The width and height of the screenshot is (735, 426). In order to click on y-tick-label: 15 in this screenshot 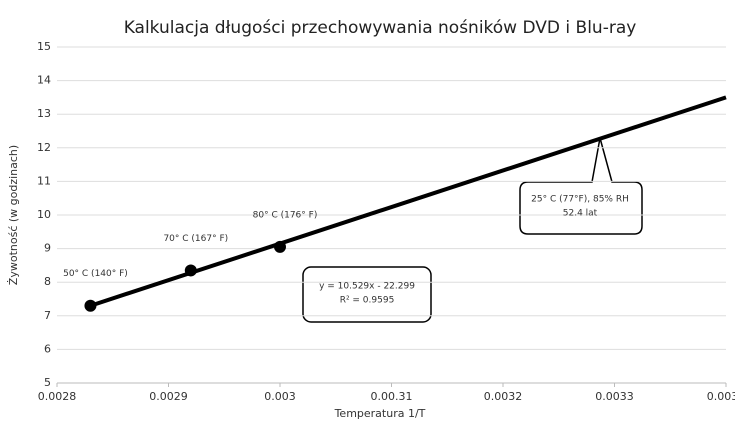, I will do `click(44, 46)`.